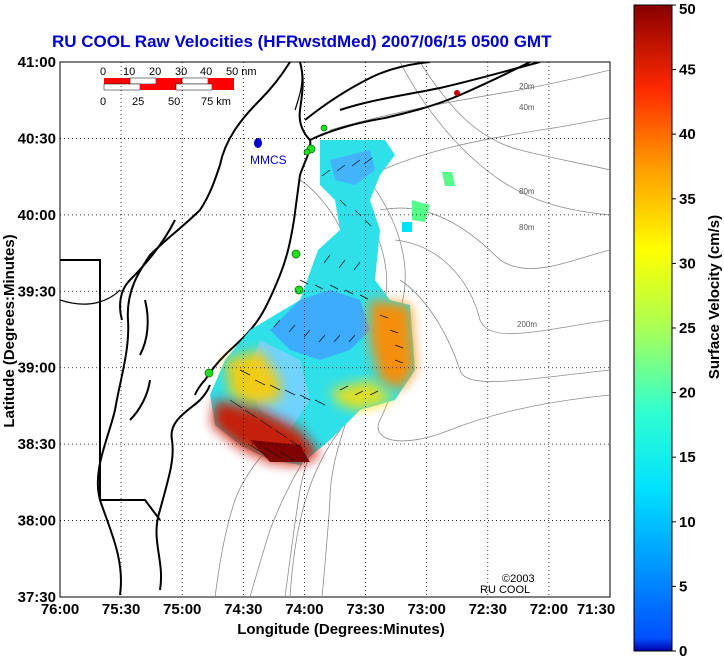  I want to click on credit-org: RU COOL, so click(505, 590).